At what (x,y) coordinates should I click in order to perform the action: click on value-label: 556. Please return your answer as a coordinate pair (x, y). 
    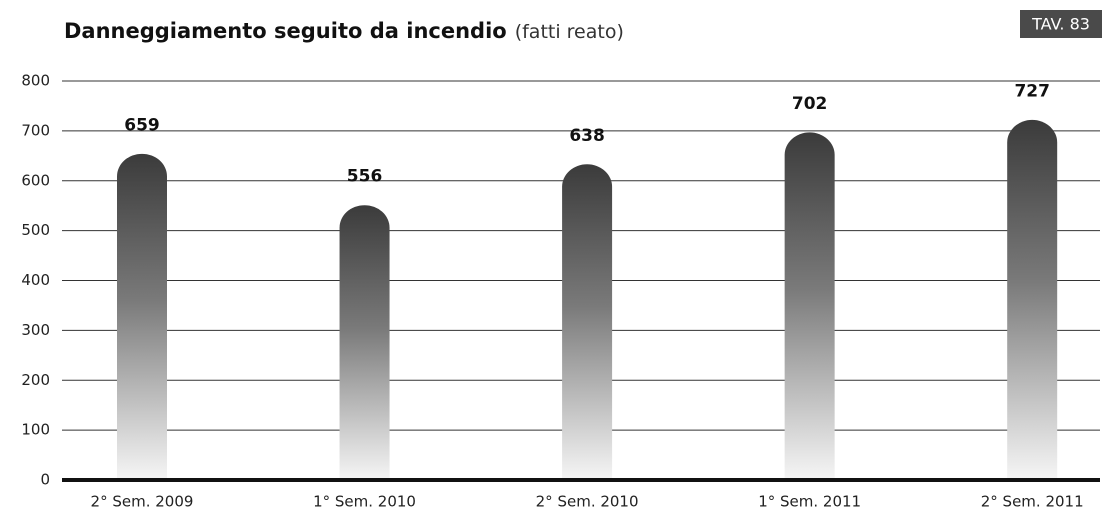
    Looking at the image, I should click on (365, 177).